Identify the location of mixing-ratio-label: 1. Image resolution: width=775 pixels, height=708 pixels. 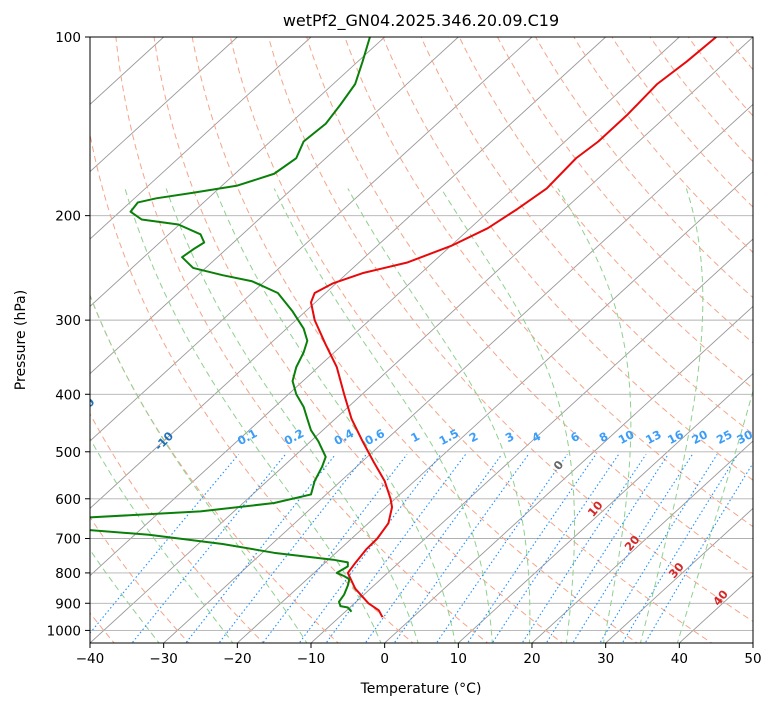
(415, 437).